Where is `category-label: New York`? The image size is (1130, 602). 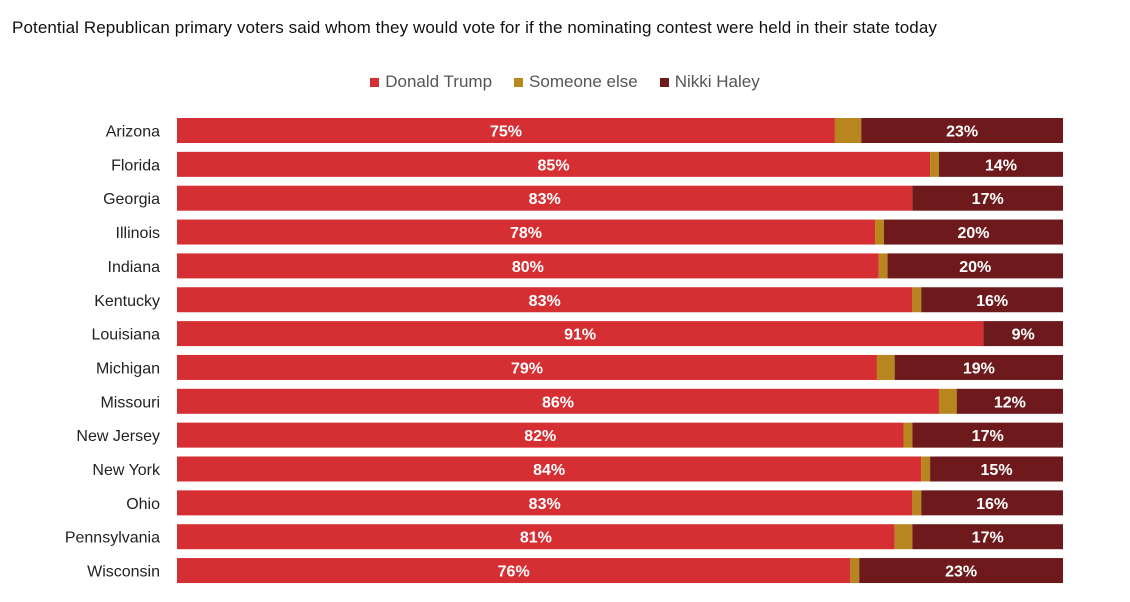 category-label: New York is located at coordinates (126, 470).